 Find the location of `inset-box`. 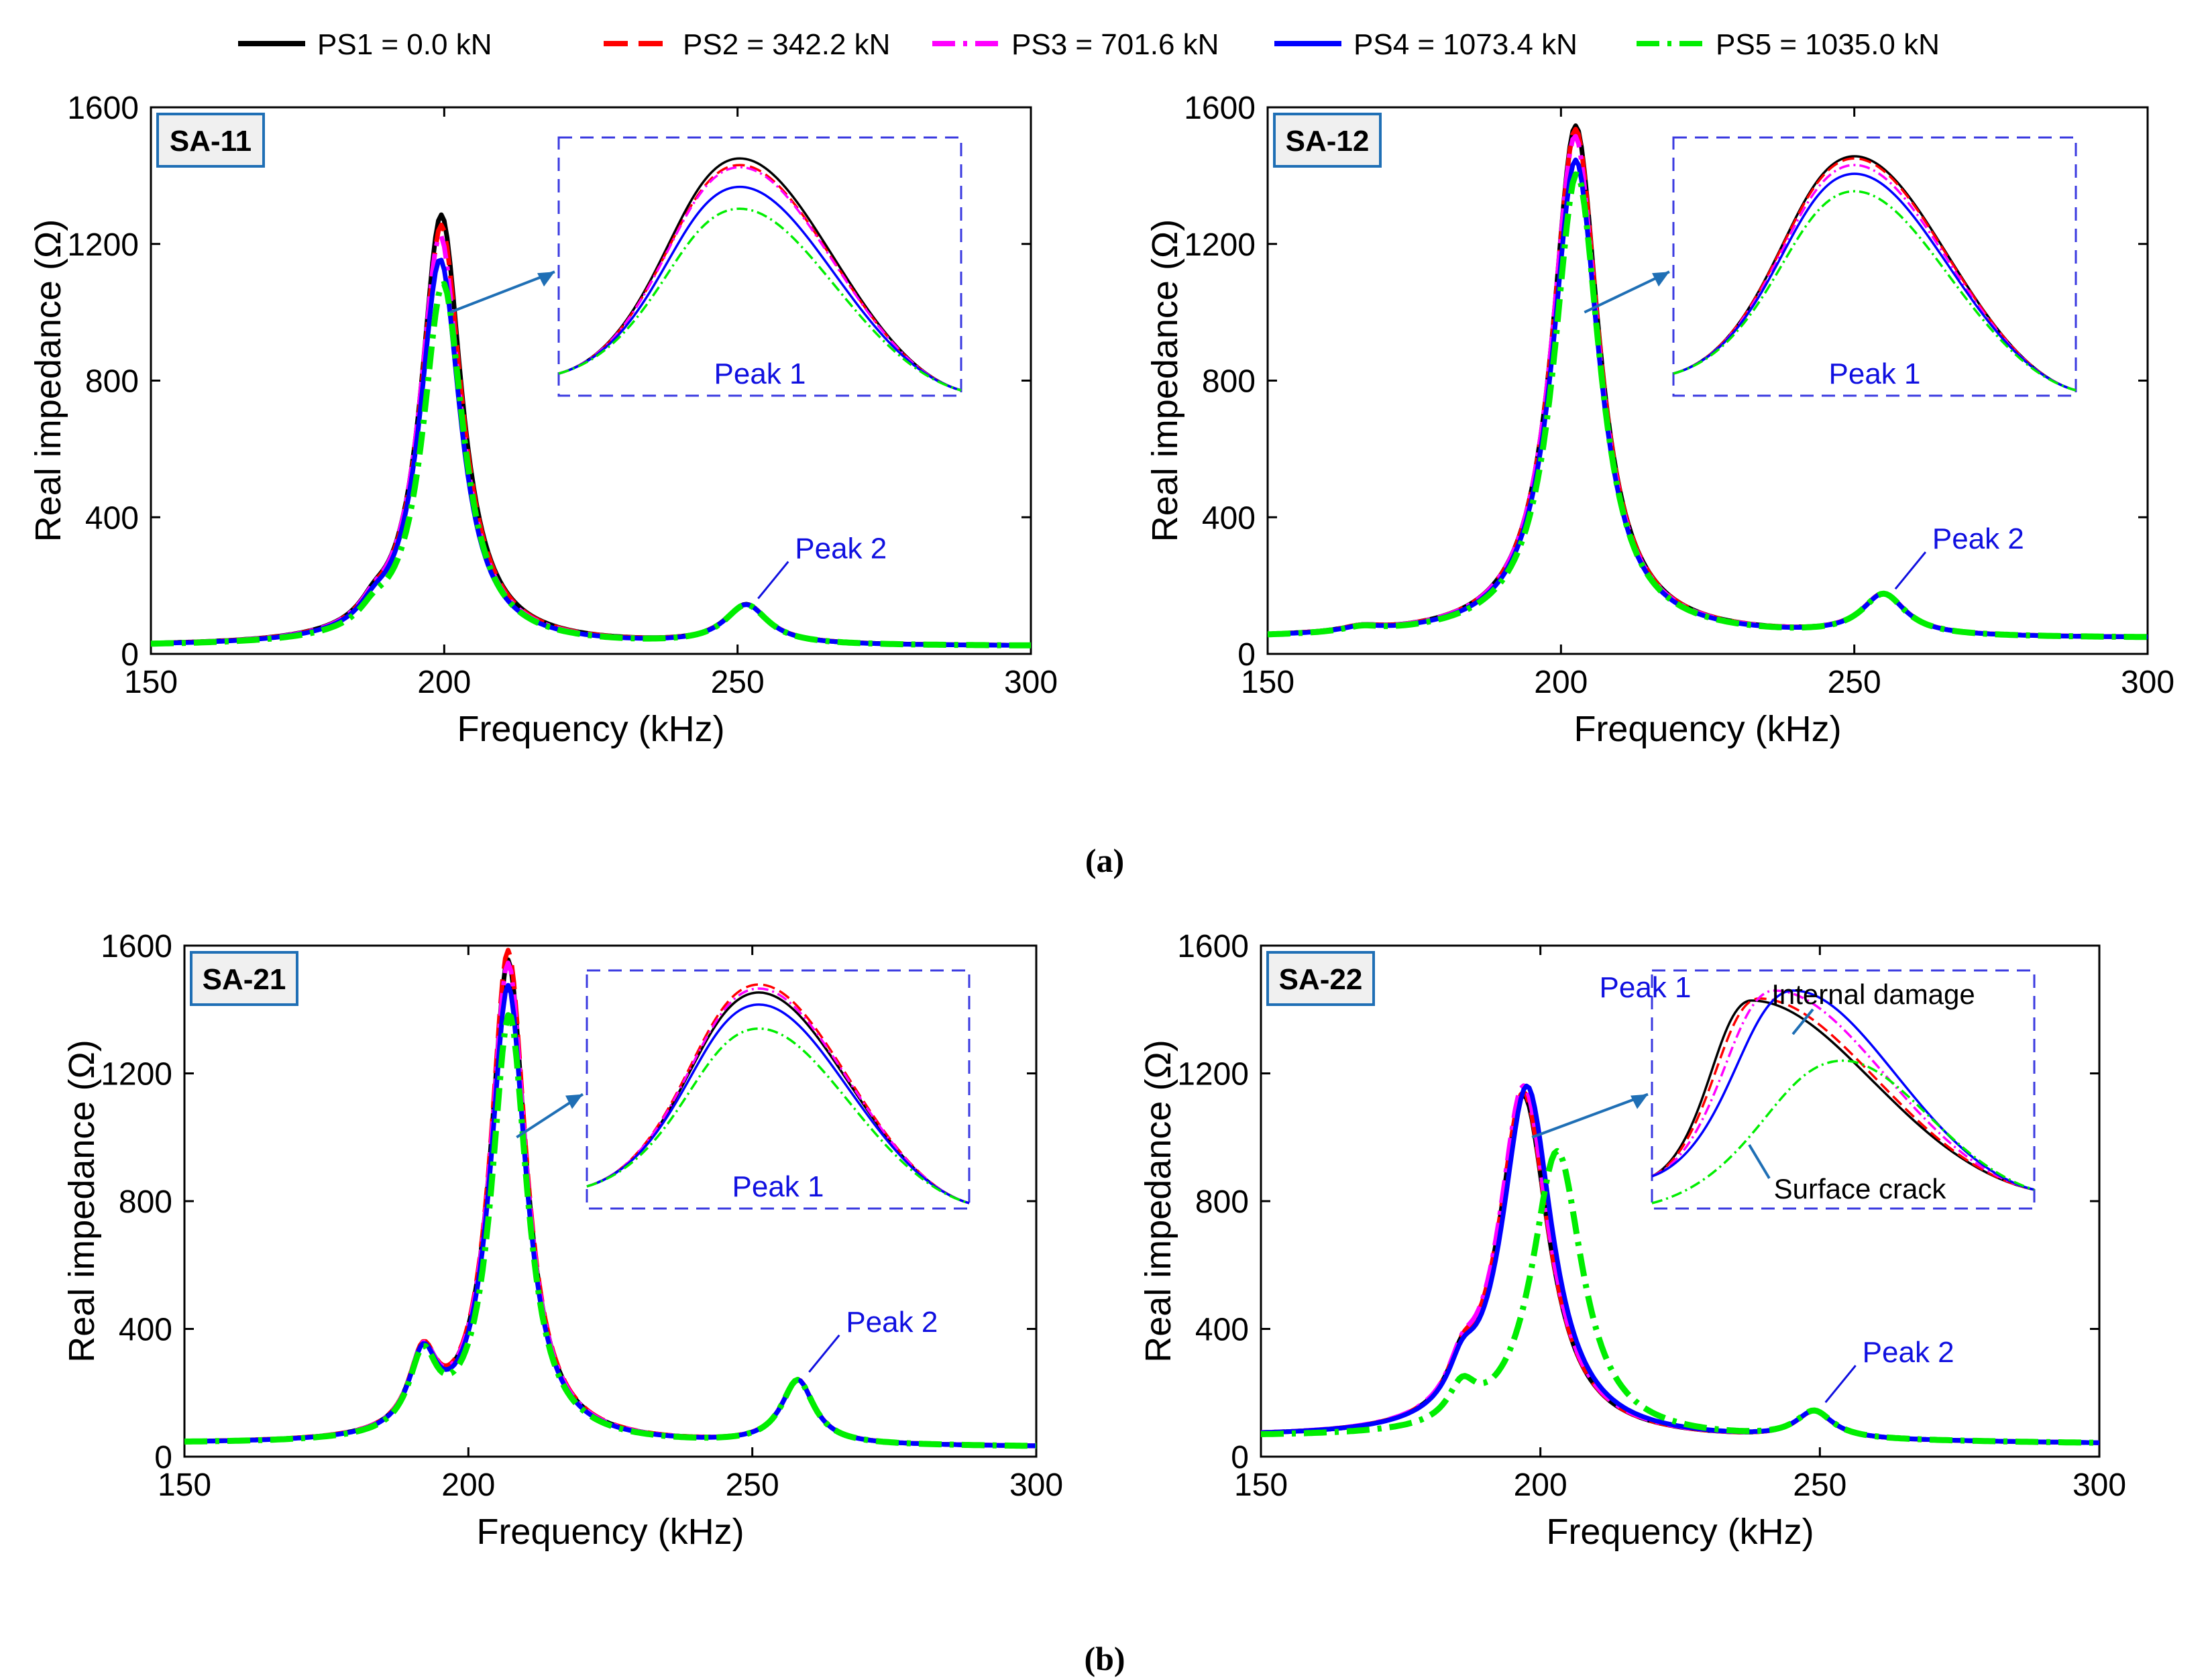

inset-box is located at coordinates (1875, 266).